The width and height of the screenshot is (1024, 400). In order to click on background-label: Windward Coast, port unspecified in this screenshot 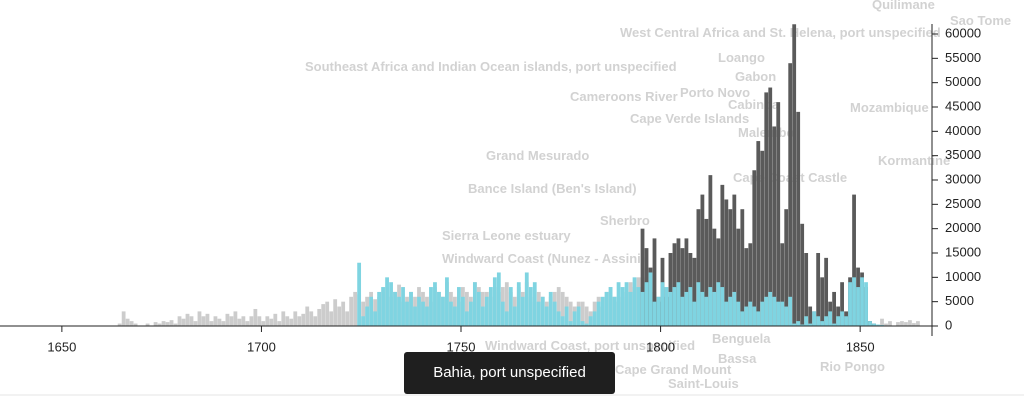, I will do `click(590, 345)`.